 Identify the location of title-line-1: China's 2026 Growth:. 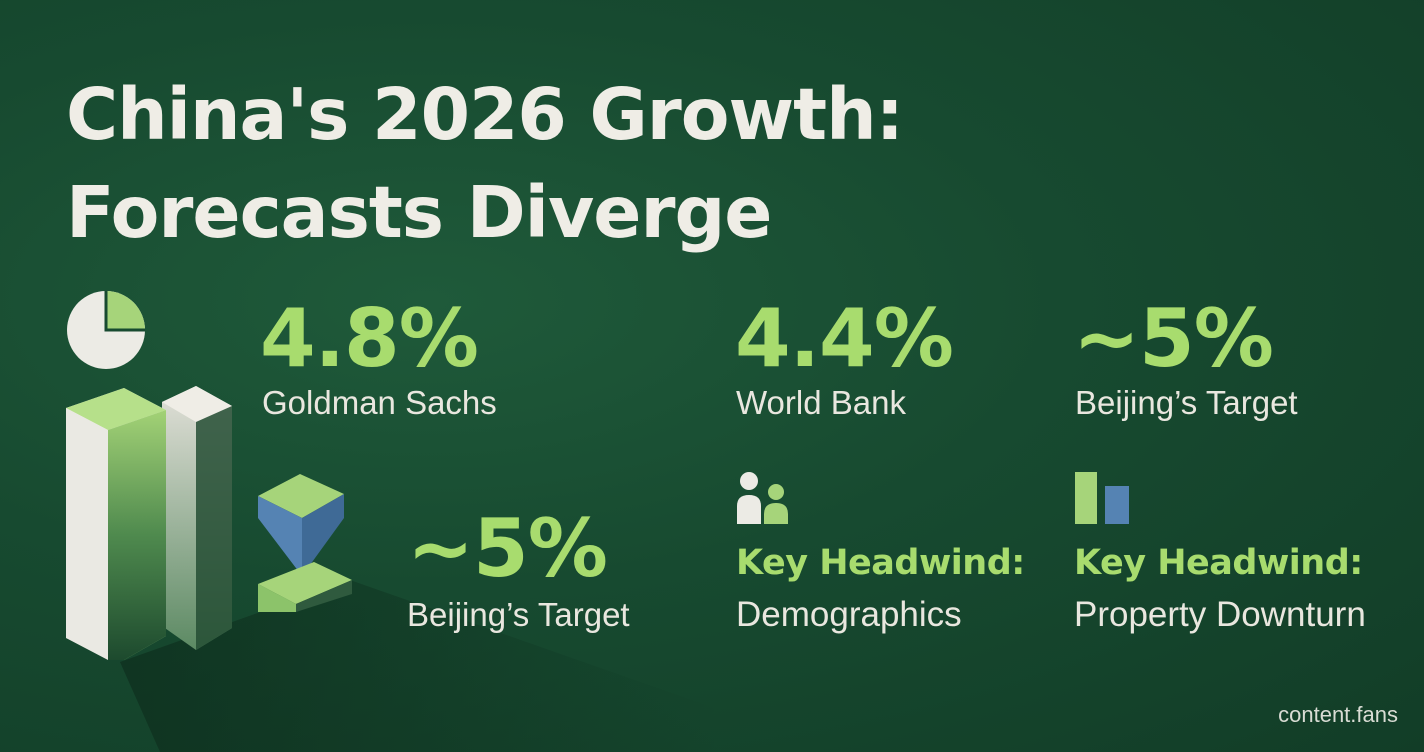
(485, 114).